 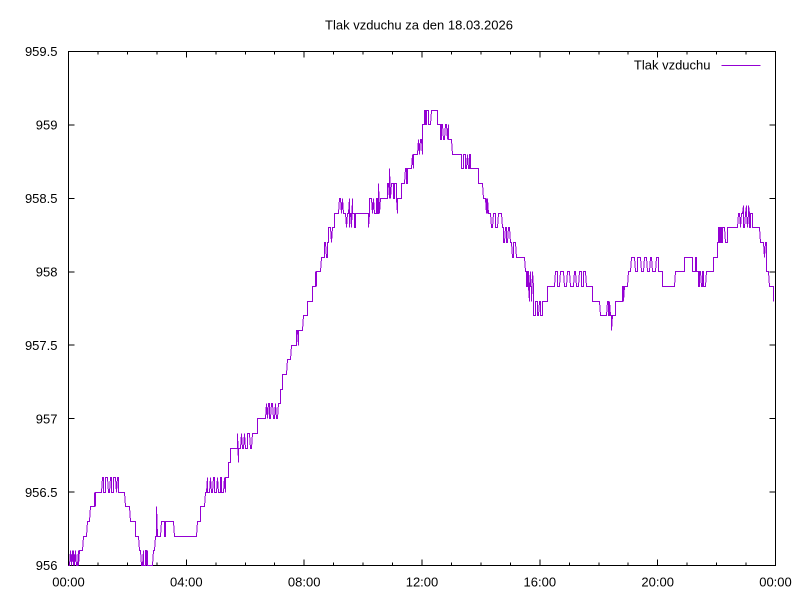 I want to click on svg-text: 958.5, so click(x=41, y=198).